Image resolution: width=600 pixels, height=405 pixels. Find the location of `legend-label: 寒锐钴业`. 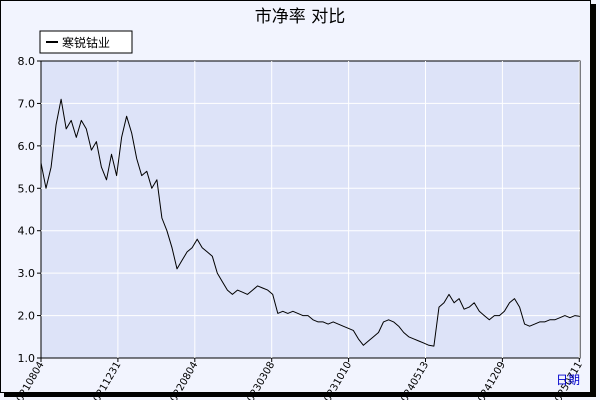

legend-label: 寒锐钴业 is located at coordinates (86, 42).